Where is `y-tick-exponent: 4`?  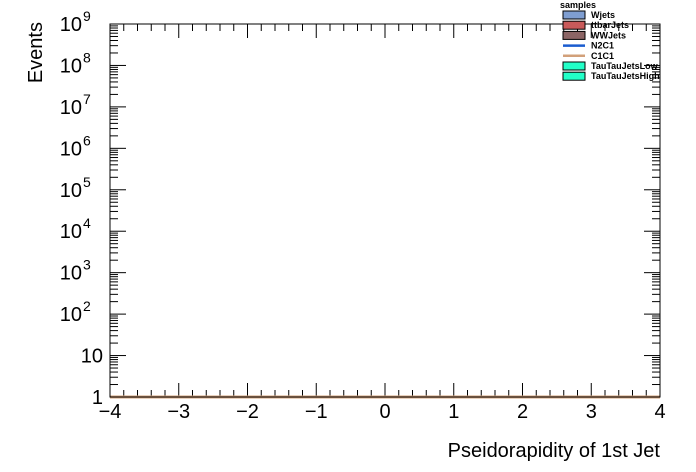
y-tick-exponent: 4 is located at coordinates (87, 223).